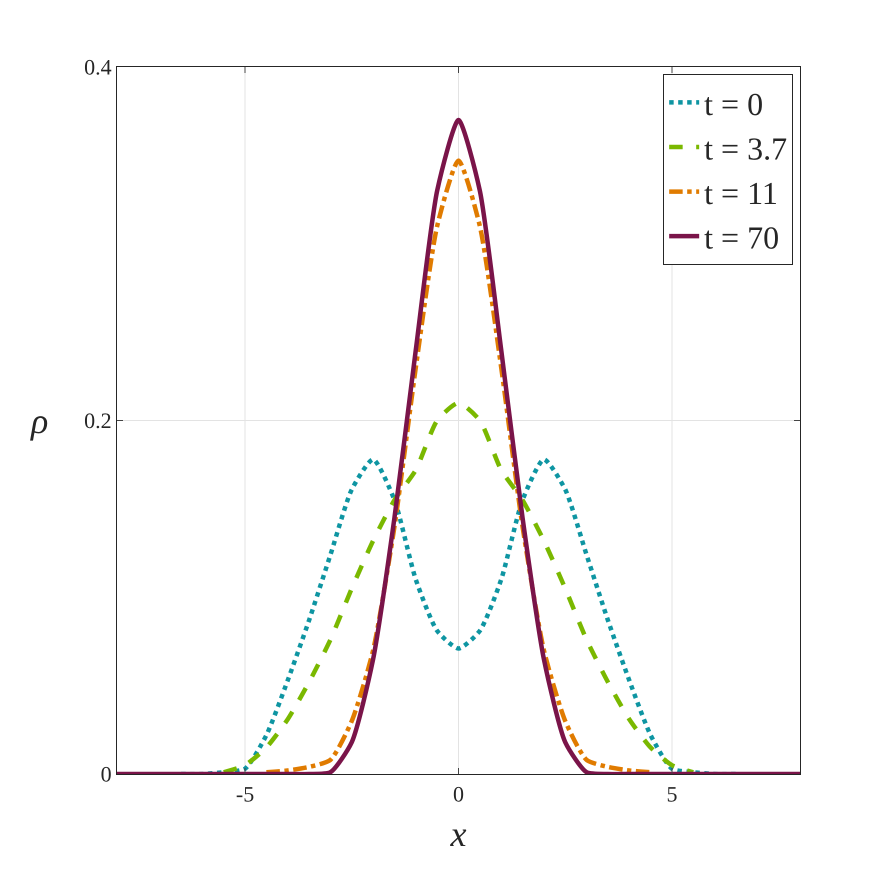  What do you see at coordinates (106, 774) in the screenshot?
I see `y-tick-label: 0` at bounding box center [106, 774].